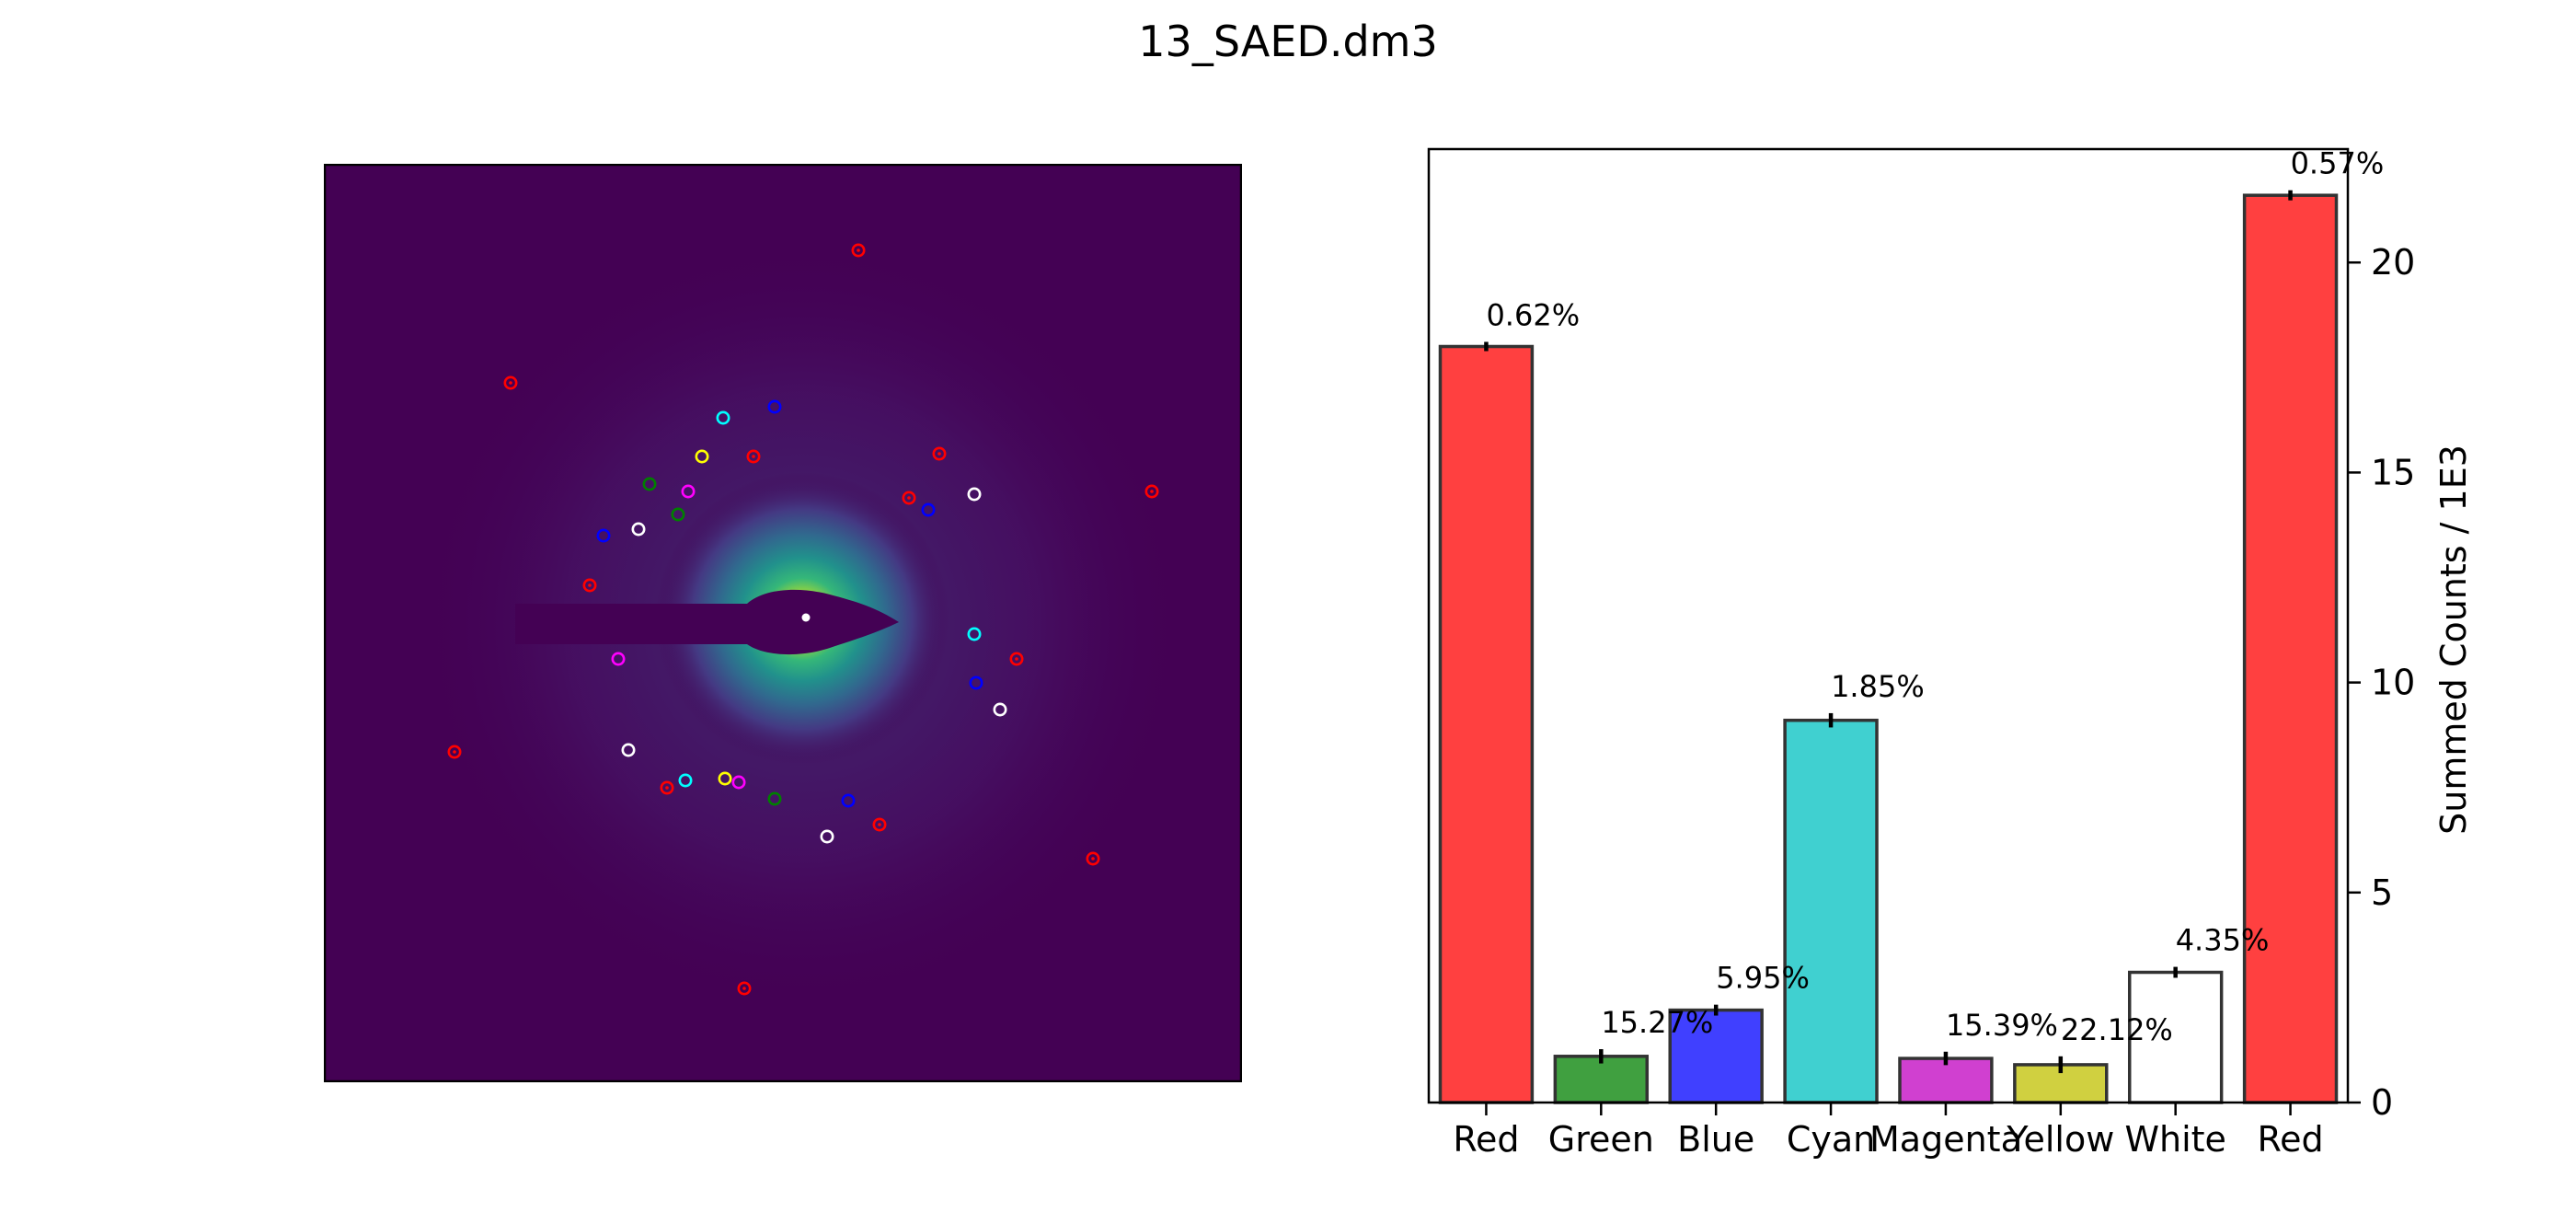 This screenshot has height=1224, width=2576. Describe the element at coordinates (2338, 163) in the screenshot. I see `bar-annotation-7: 0.57%` at that location.